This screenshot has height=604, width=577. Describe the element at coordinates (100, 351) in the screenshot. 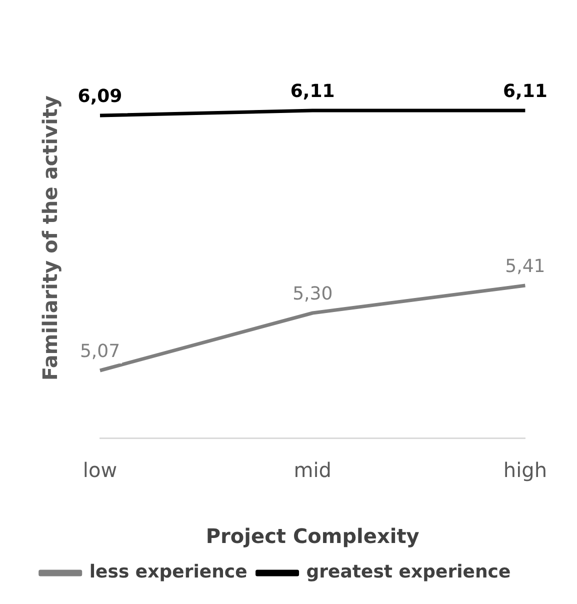

I see `data-label: 5,07` at that location.